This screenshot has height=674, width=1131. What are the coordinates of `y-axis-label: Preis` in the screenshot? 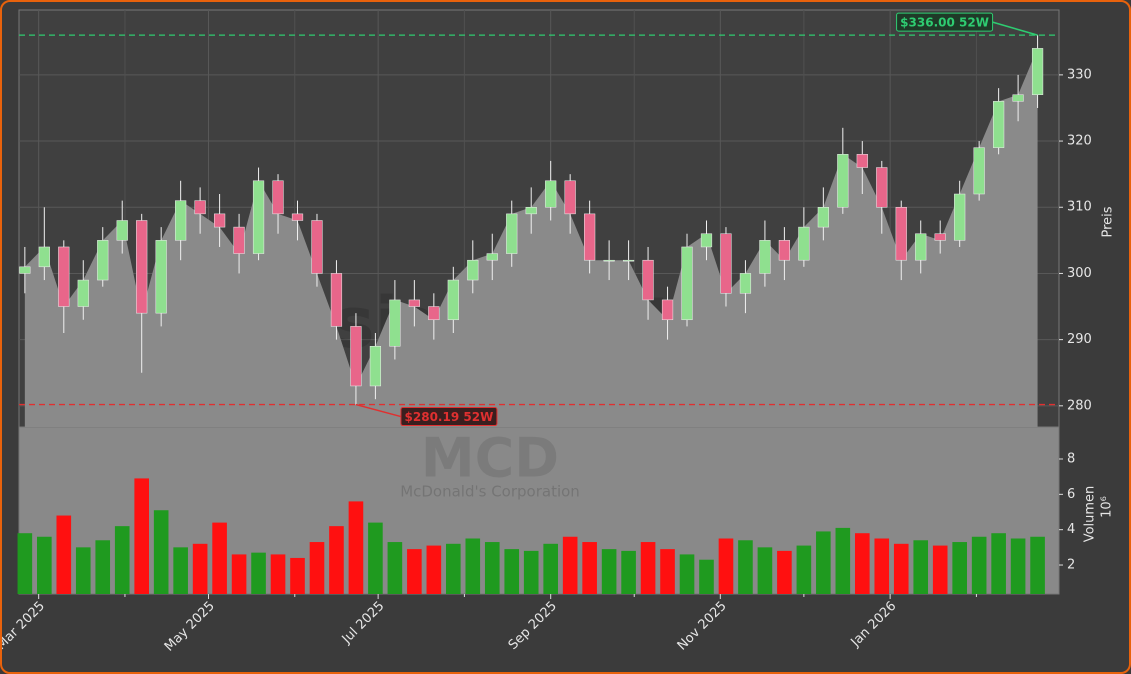 It's located at (1108, 221).